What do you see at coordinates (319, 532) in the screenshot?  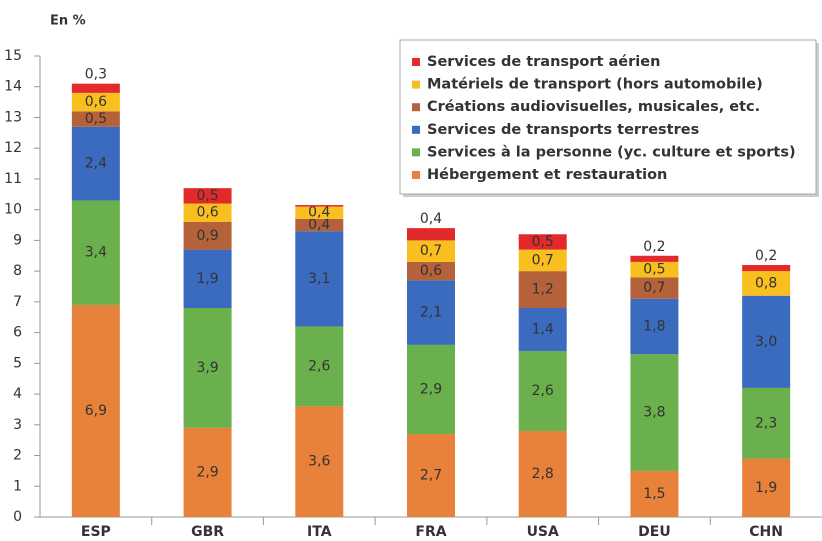 I see `x-tick-label: ITA` at bounding box center [319, 532].